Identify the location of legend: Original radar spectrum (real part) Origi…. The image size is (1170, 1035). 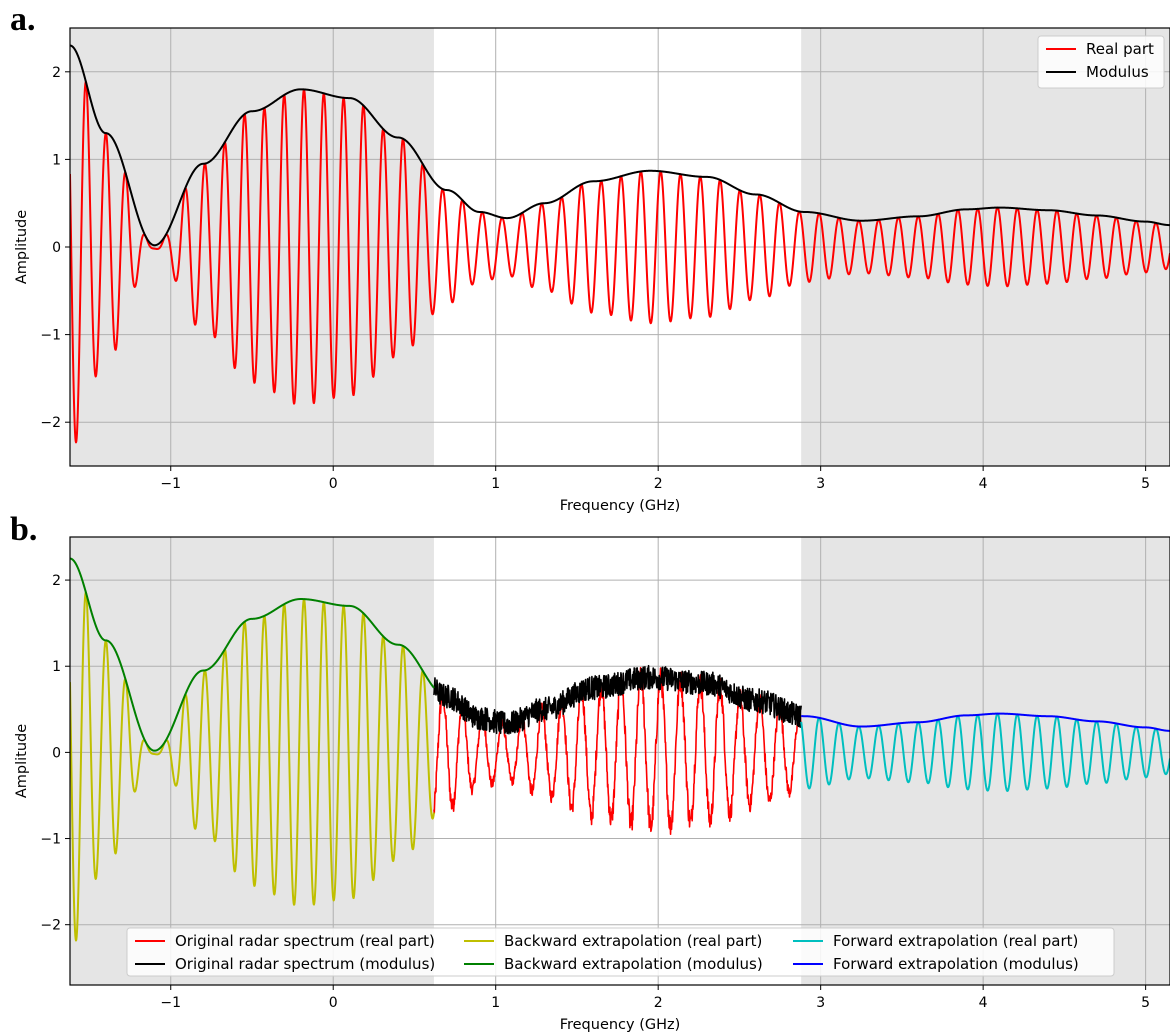
(620, 952).